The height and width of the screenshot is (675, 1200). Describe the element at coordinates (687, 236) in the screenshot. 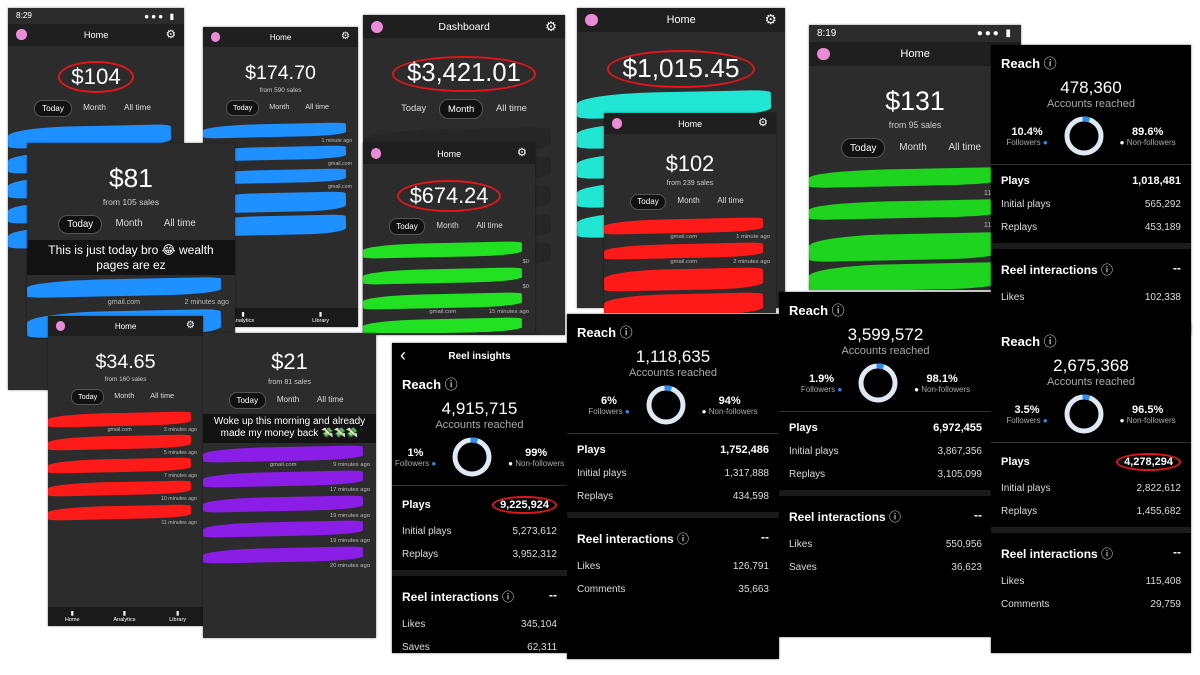

I see `sale-meta: gmail.com 1 minute ago` at that location.